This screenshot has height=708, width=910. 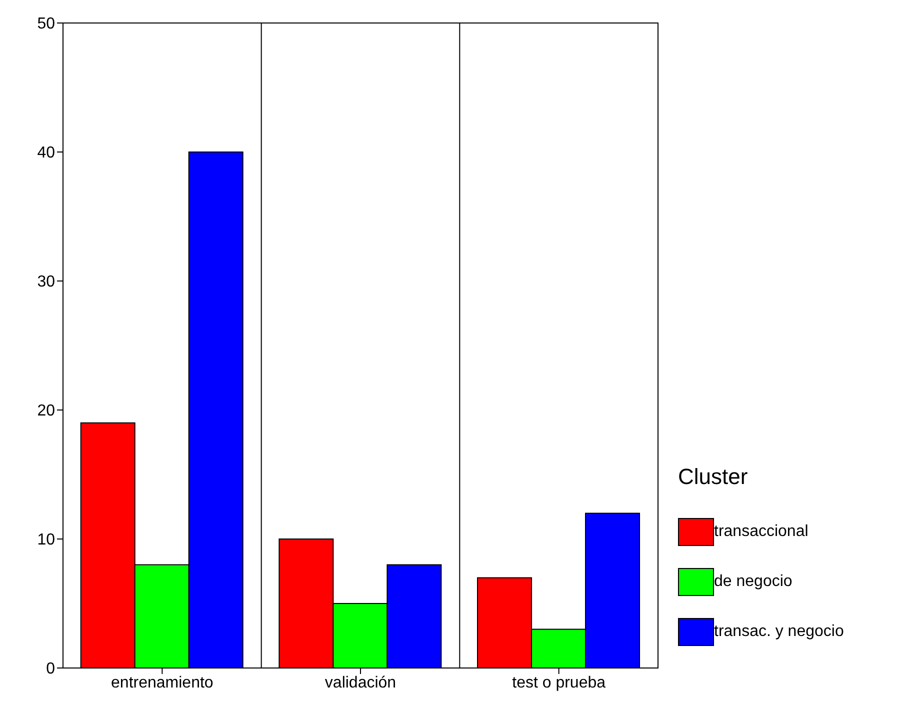 What do you see at coordinates (761, 532) in the screenshot?
I see `legend-label: transaccional` at bounding box center [761, 532].